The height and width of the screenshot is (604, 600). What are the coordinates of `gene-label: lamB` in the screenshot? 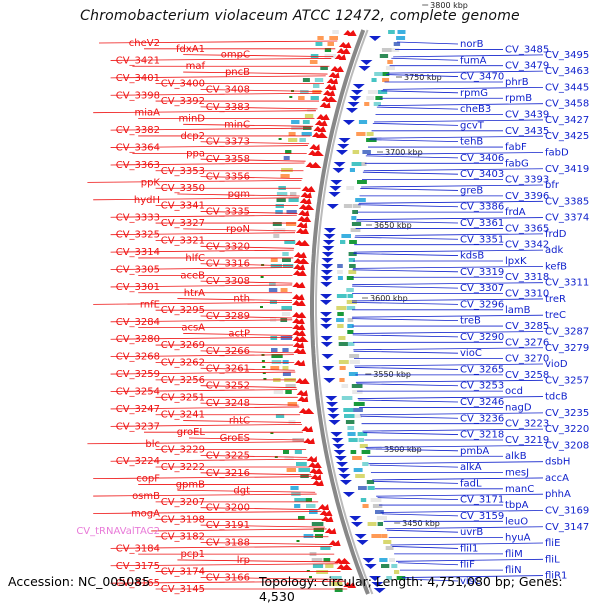 It's located at (518, 310).